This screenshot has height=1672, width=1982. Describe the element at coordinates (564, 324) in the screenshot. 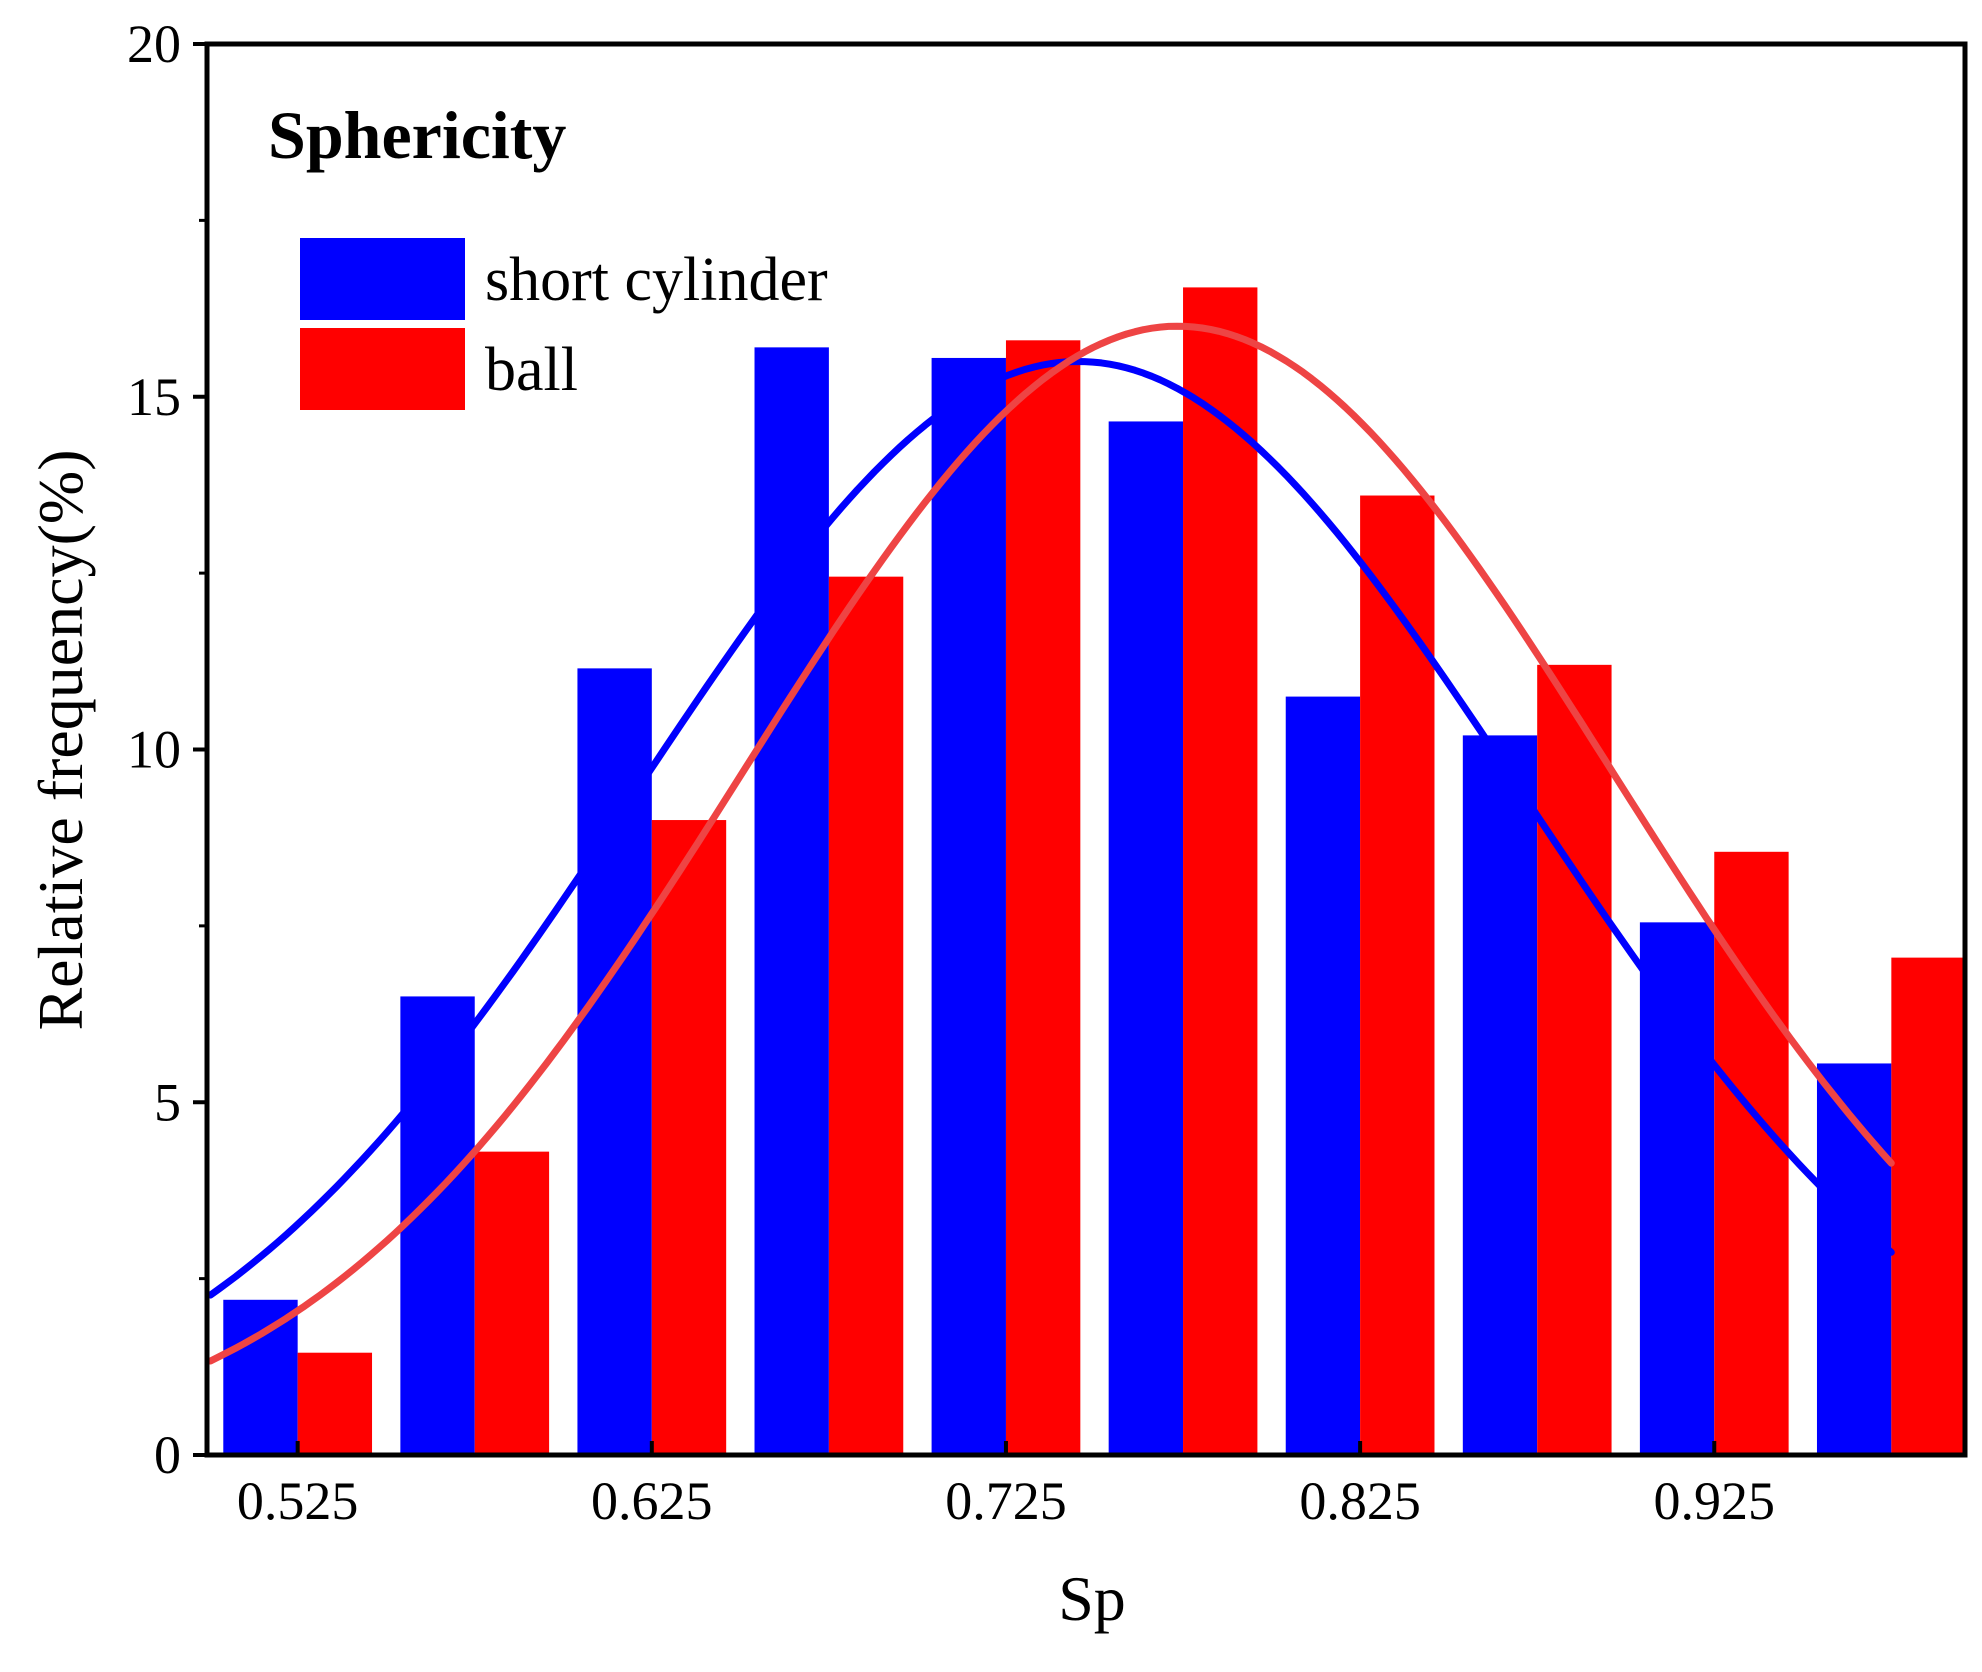

I see `legend: short cylinder ball` at that location.